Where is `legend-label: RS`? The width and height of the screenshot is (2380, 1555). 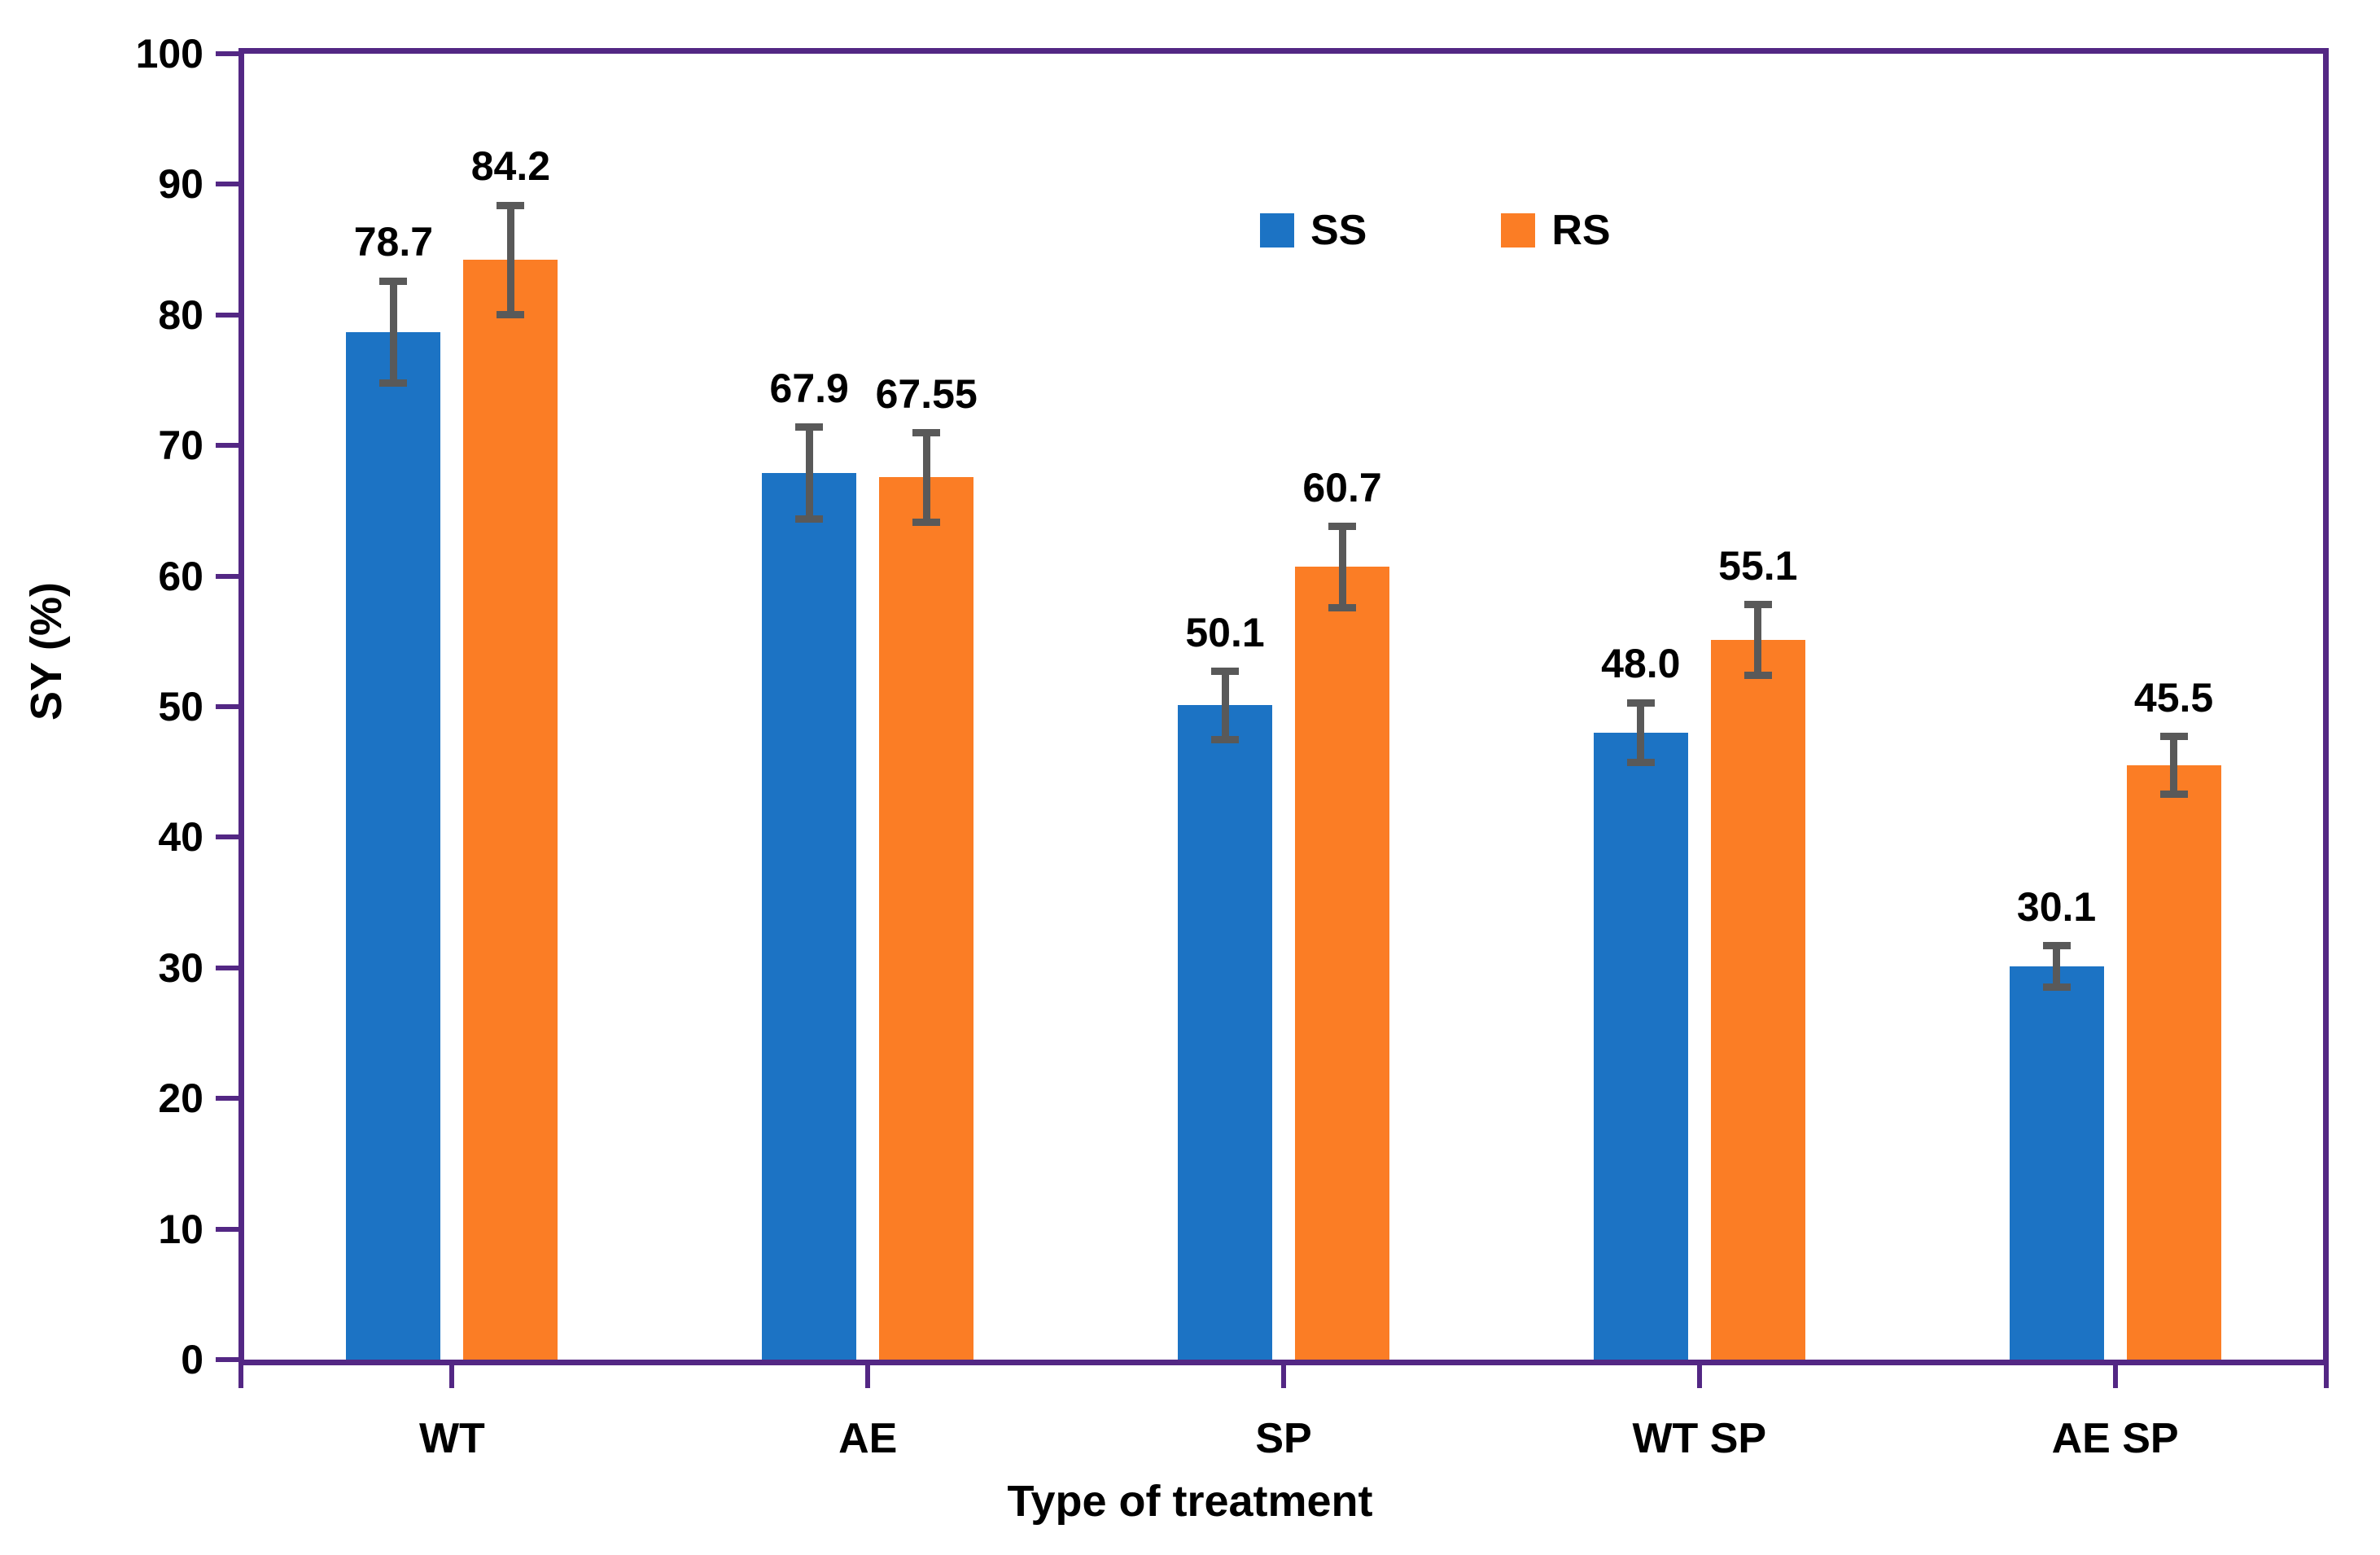
legend-label: RS is located at coordinates (1581, 230).